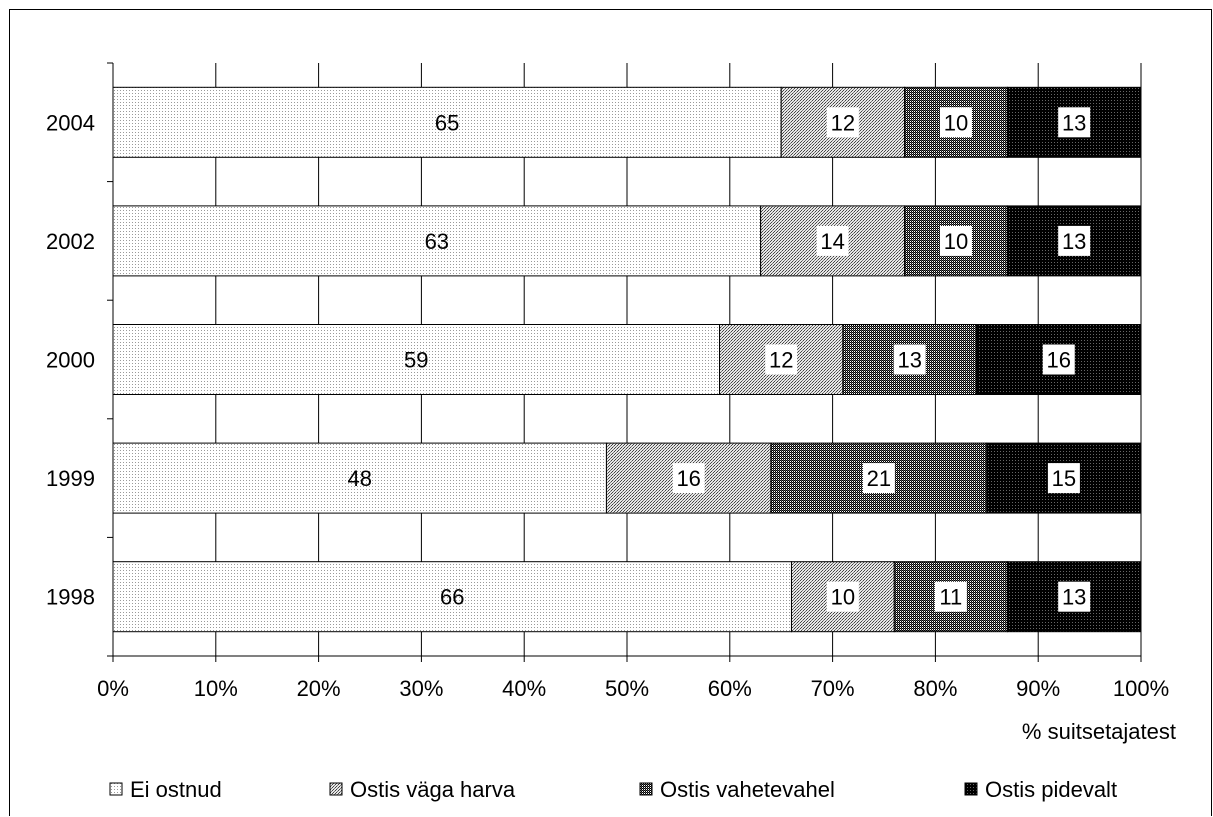 This screenshot has width=1213, height=817. I want to click on data-label: 48, so click(359, 478).